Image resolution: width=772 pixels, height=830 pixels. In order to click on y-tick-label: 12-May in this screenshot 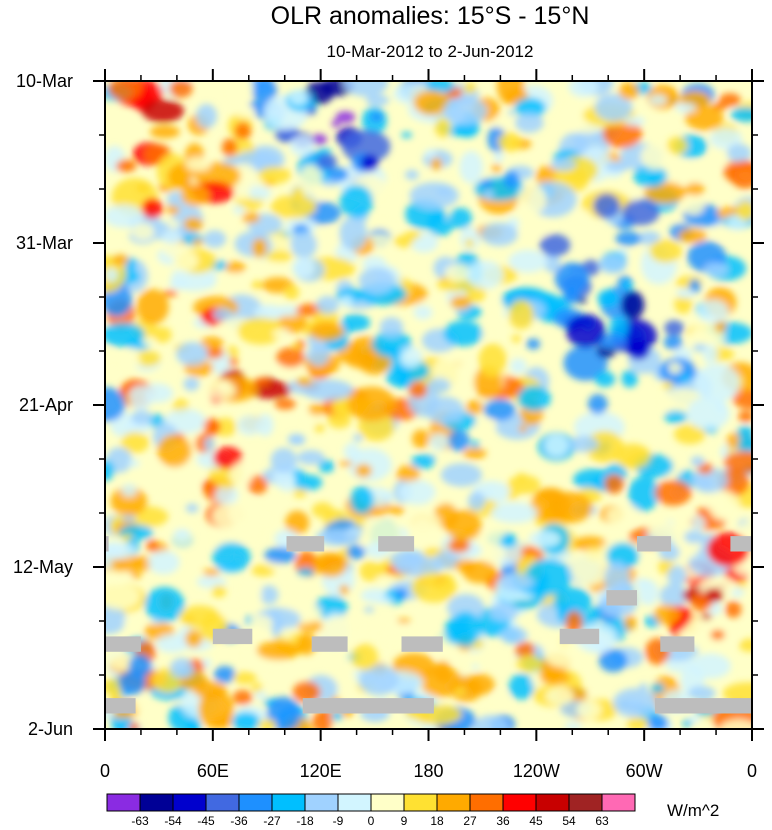, I will do `click(43, 567)`.